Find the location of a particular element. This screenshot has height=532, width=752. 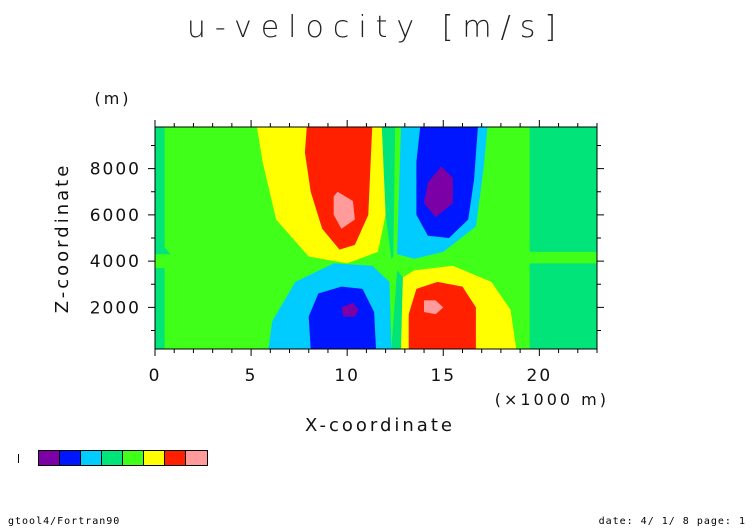

y-axis-label: Z-coordinate is located at coordinates (62, 238).